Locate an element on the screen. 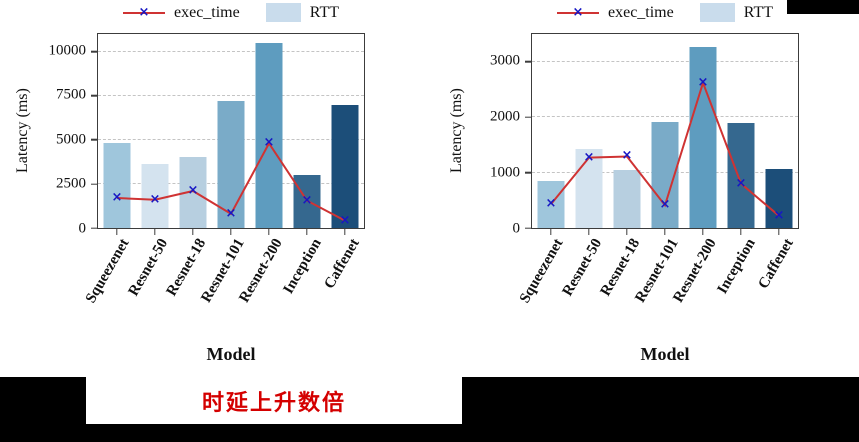 Image resolution: width=859 pixels, height=442 pixels. y-axis-ticks: 0 2500 5000 7500 10000 is located at coordinates (67, 134).